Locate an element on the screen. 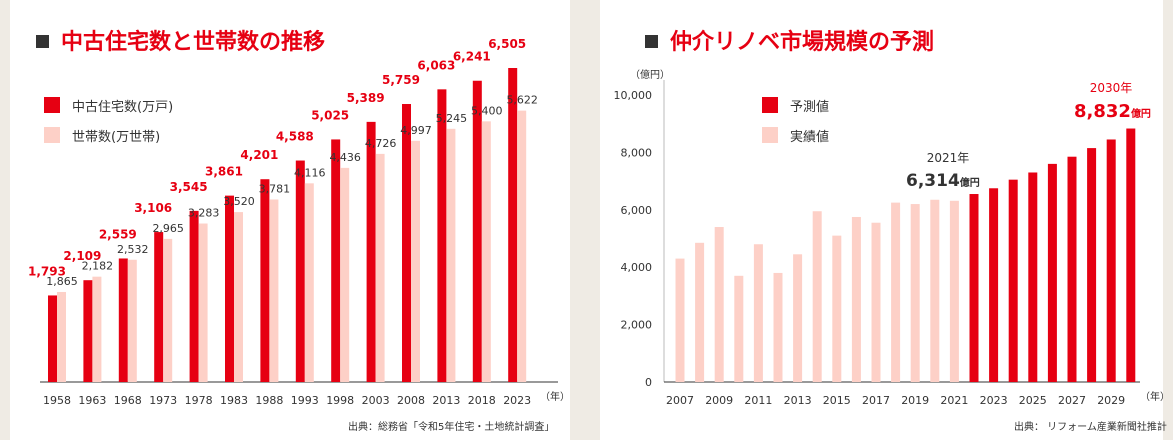 The height and width of the screenshot is (440, 1173). data-label-used-houses: 1,793 is located at coordinates (47, 271).